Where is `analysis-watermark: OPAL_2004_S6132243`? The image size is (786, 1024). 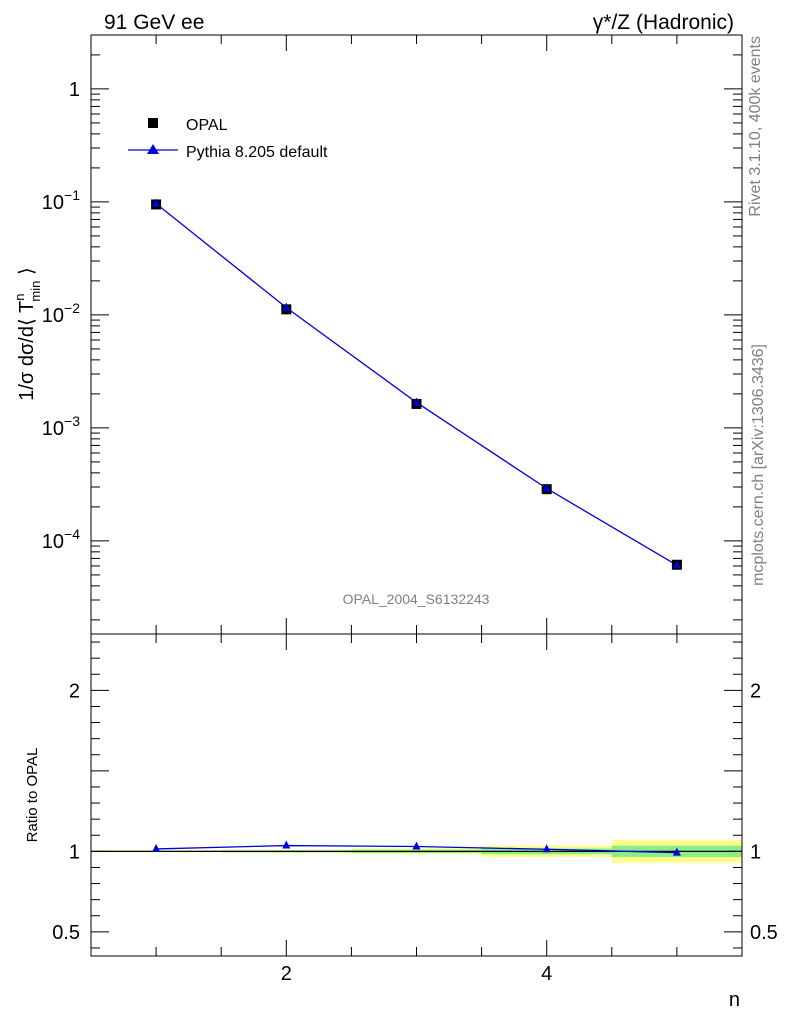
analysis-watermark: OPAL_2004_S6132243 is located at coordinates (416, 599).